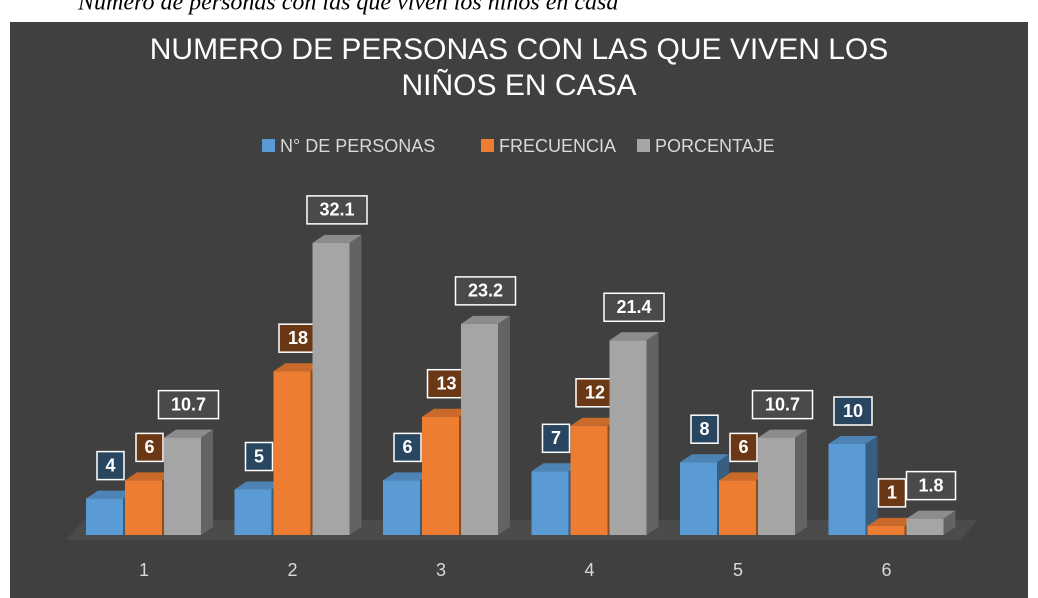  I want to click on data-label: 21.4, so click(633, 307).